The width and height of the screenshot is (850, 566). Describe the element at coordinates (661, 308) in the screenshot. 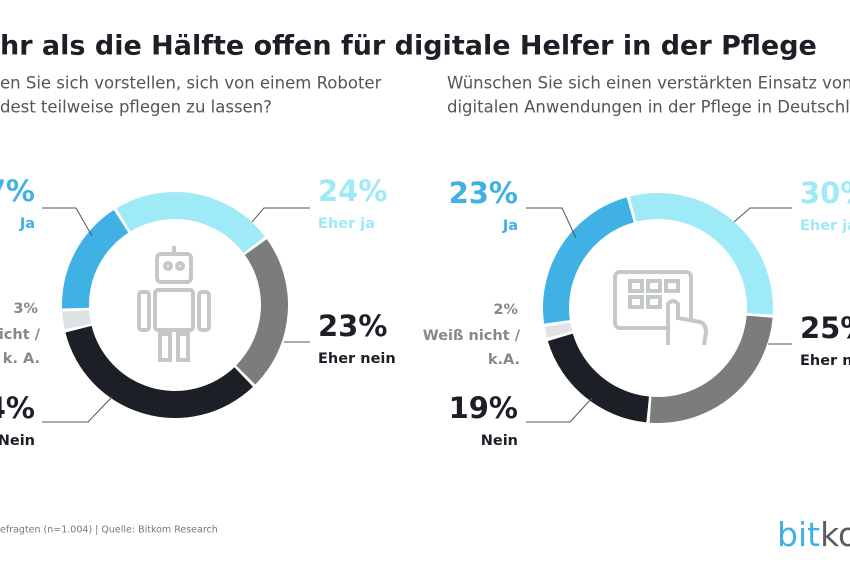

I see `tablet-icon` at that location.